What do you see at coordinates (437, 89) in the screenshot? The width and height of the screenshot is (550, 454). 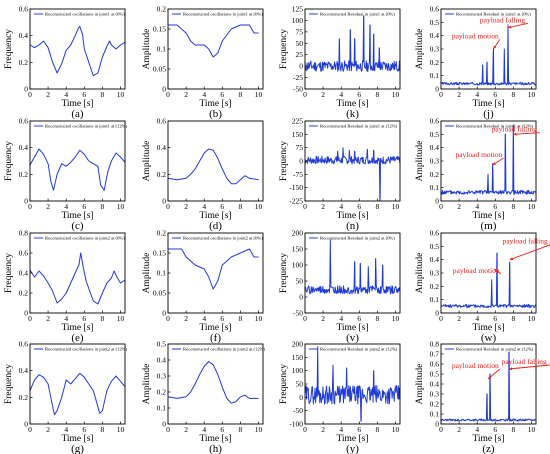 I see `y-tick-label-j: 0` at bounding box center [437, 89].